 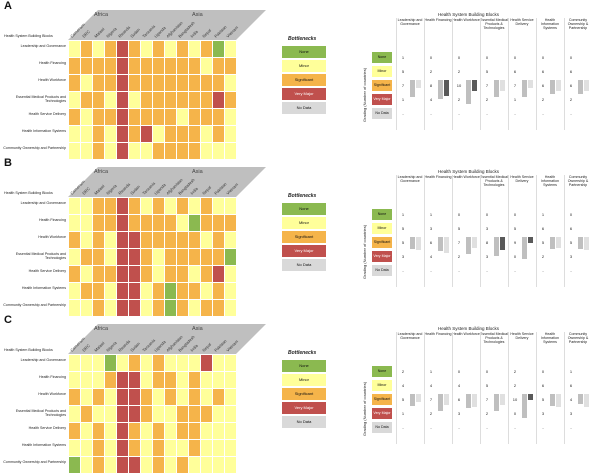 I want to click on count-value: 9, so click(x=515, y=242).